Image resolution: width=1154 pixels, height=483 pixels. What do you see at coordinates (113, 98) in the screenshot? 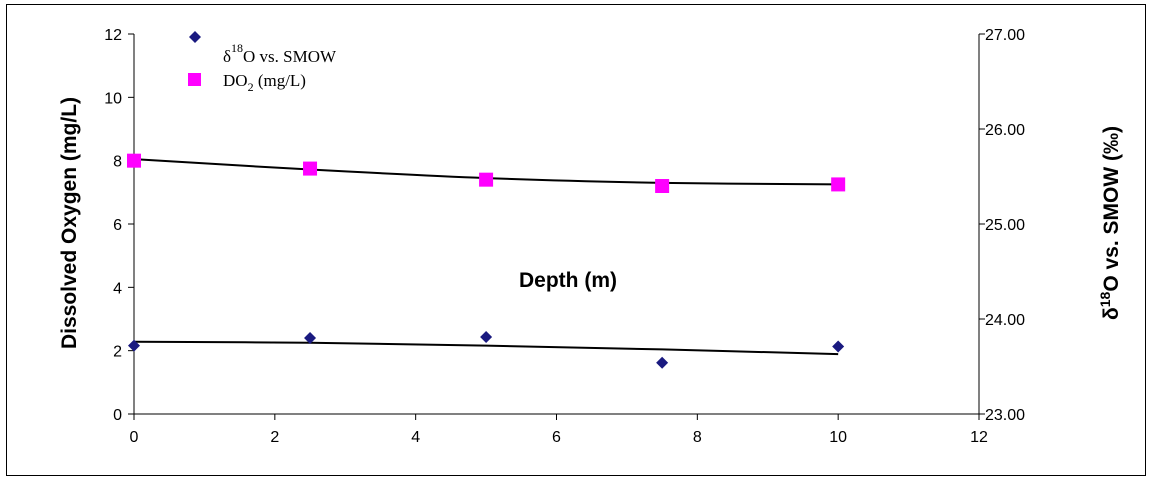
I see `left-y-tick-label-5: 10` at bounding box center [113, 98].